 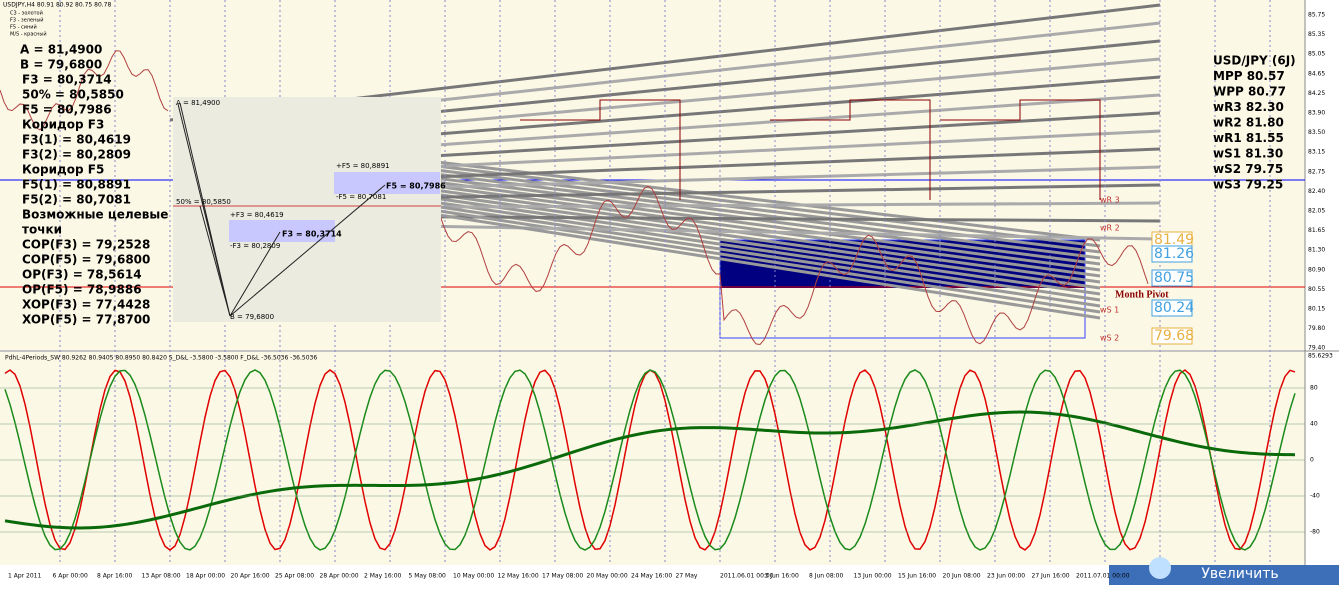 I want to click on date-label: 20 Apr 16:00, so click(x=250, y=576).